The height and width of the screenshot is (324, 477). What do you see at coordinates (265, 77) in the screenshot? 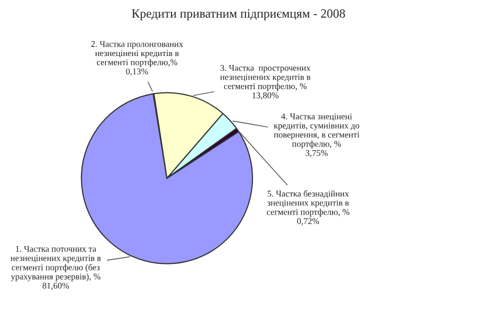
I see `slice-label: 3. Частка прострочених незнецінених кредитів в сегменті портфелю, %` at bounding box center [265, 77].